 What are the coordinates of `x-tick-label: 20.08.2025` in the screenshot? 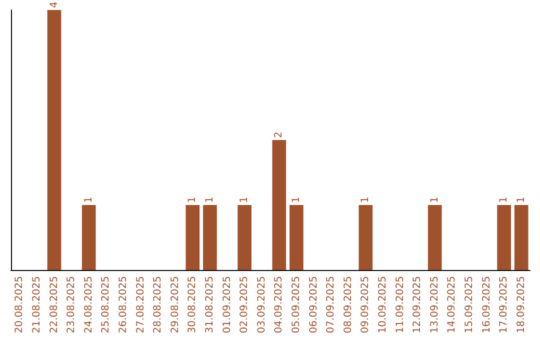 It's located at (20, 305).